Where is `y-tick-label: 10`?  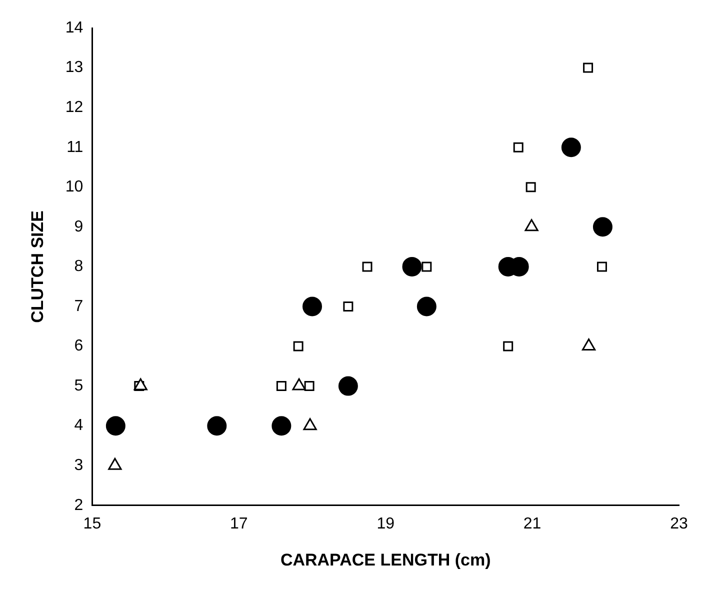
y-tick-label: 10 is located at coordinates (74, 187).